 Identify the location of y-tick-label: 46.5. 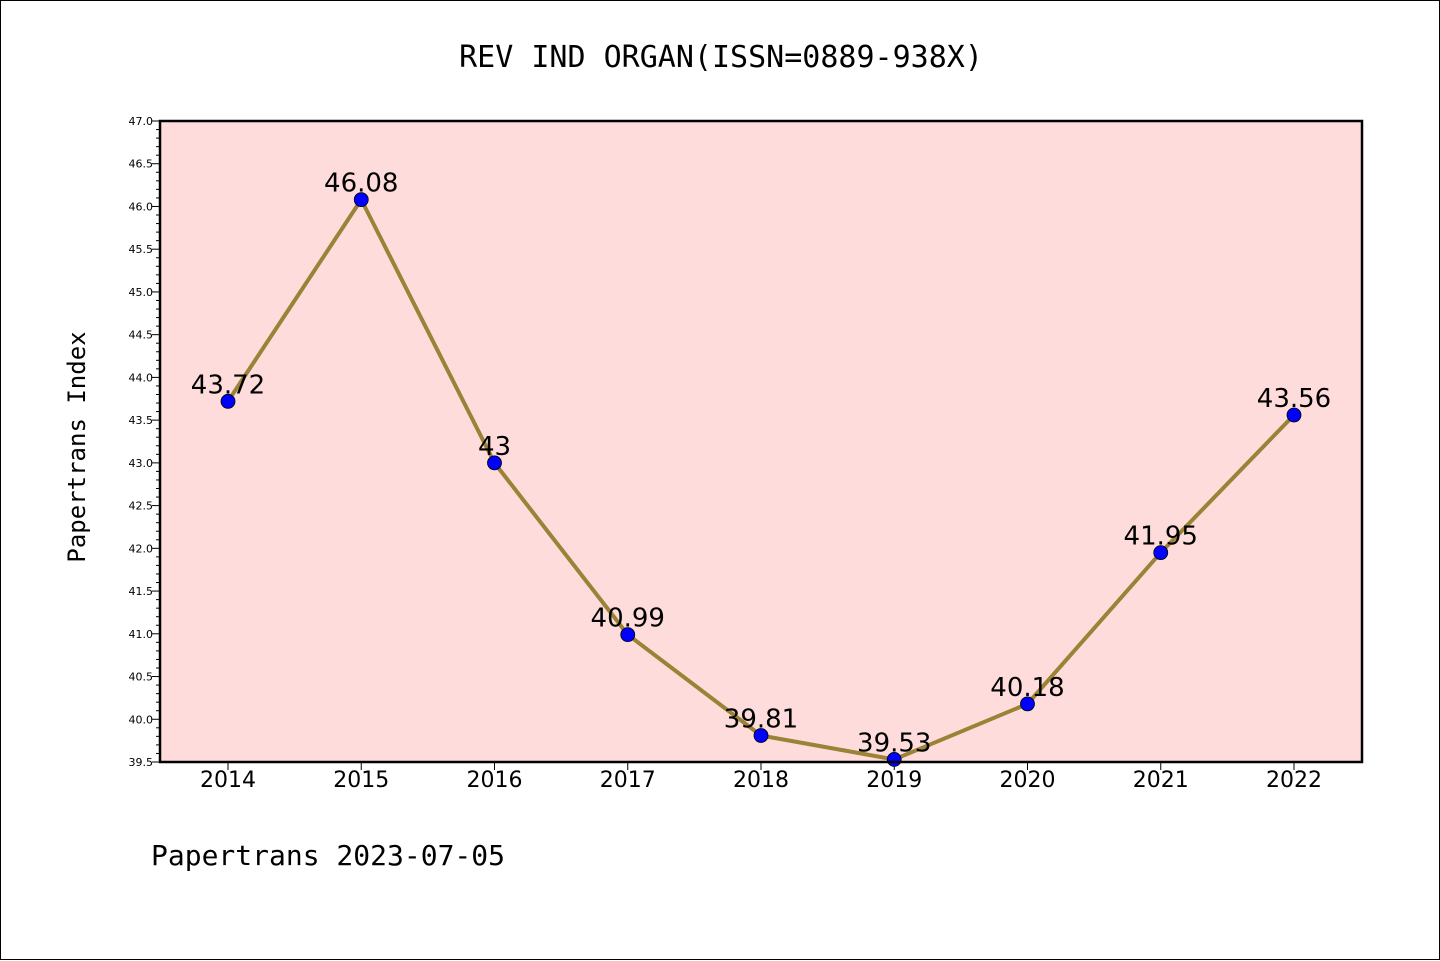
(141, 164).